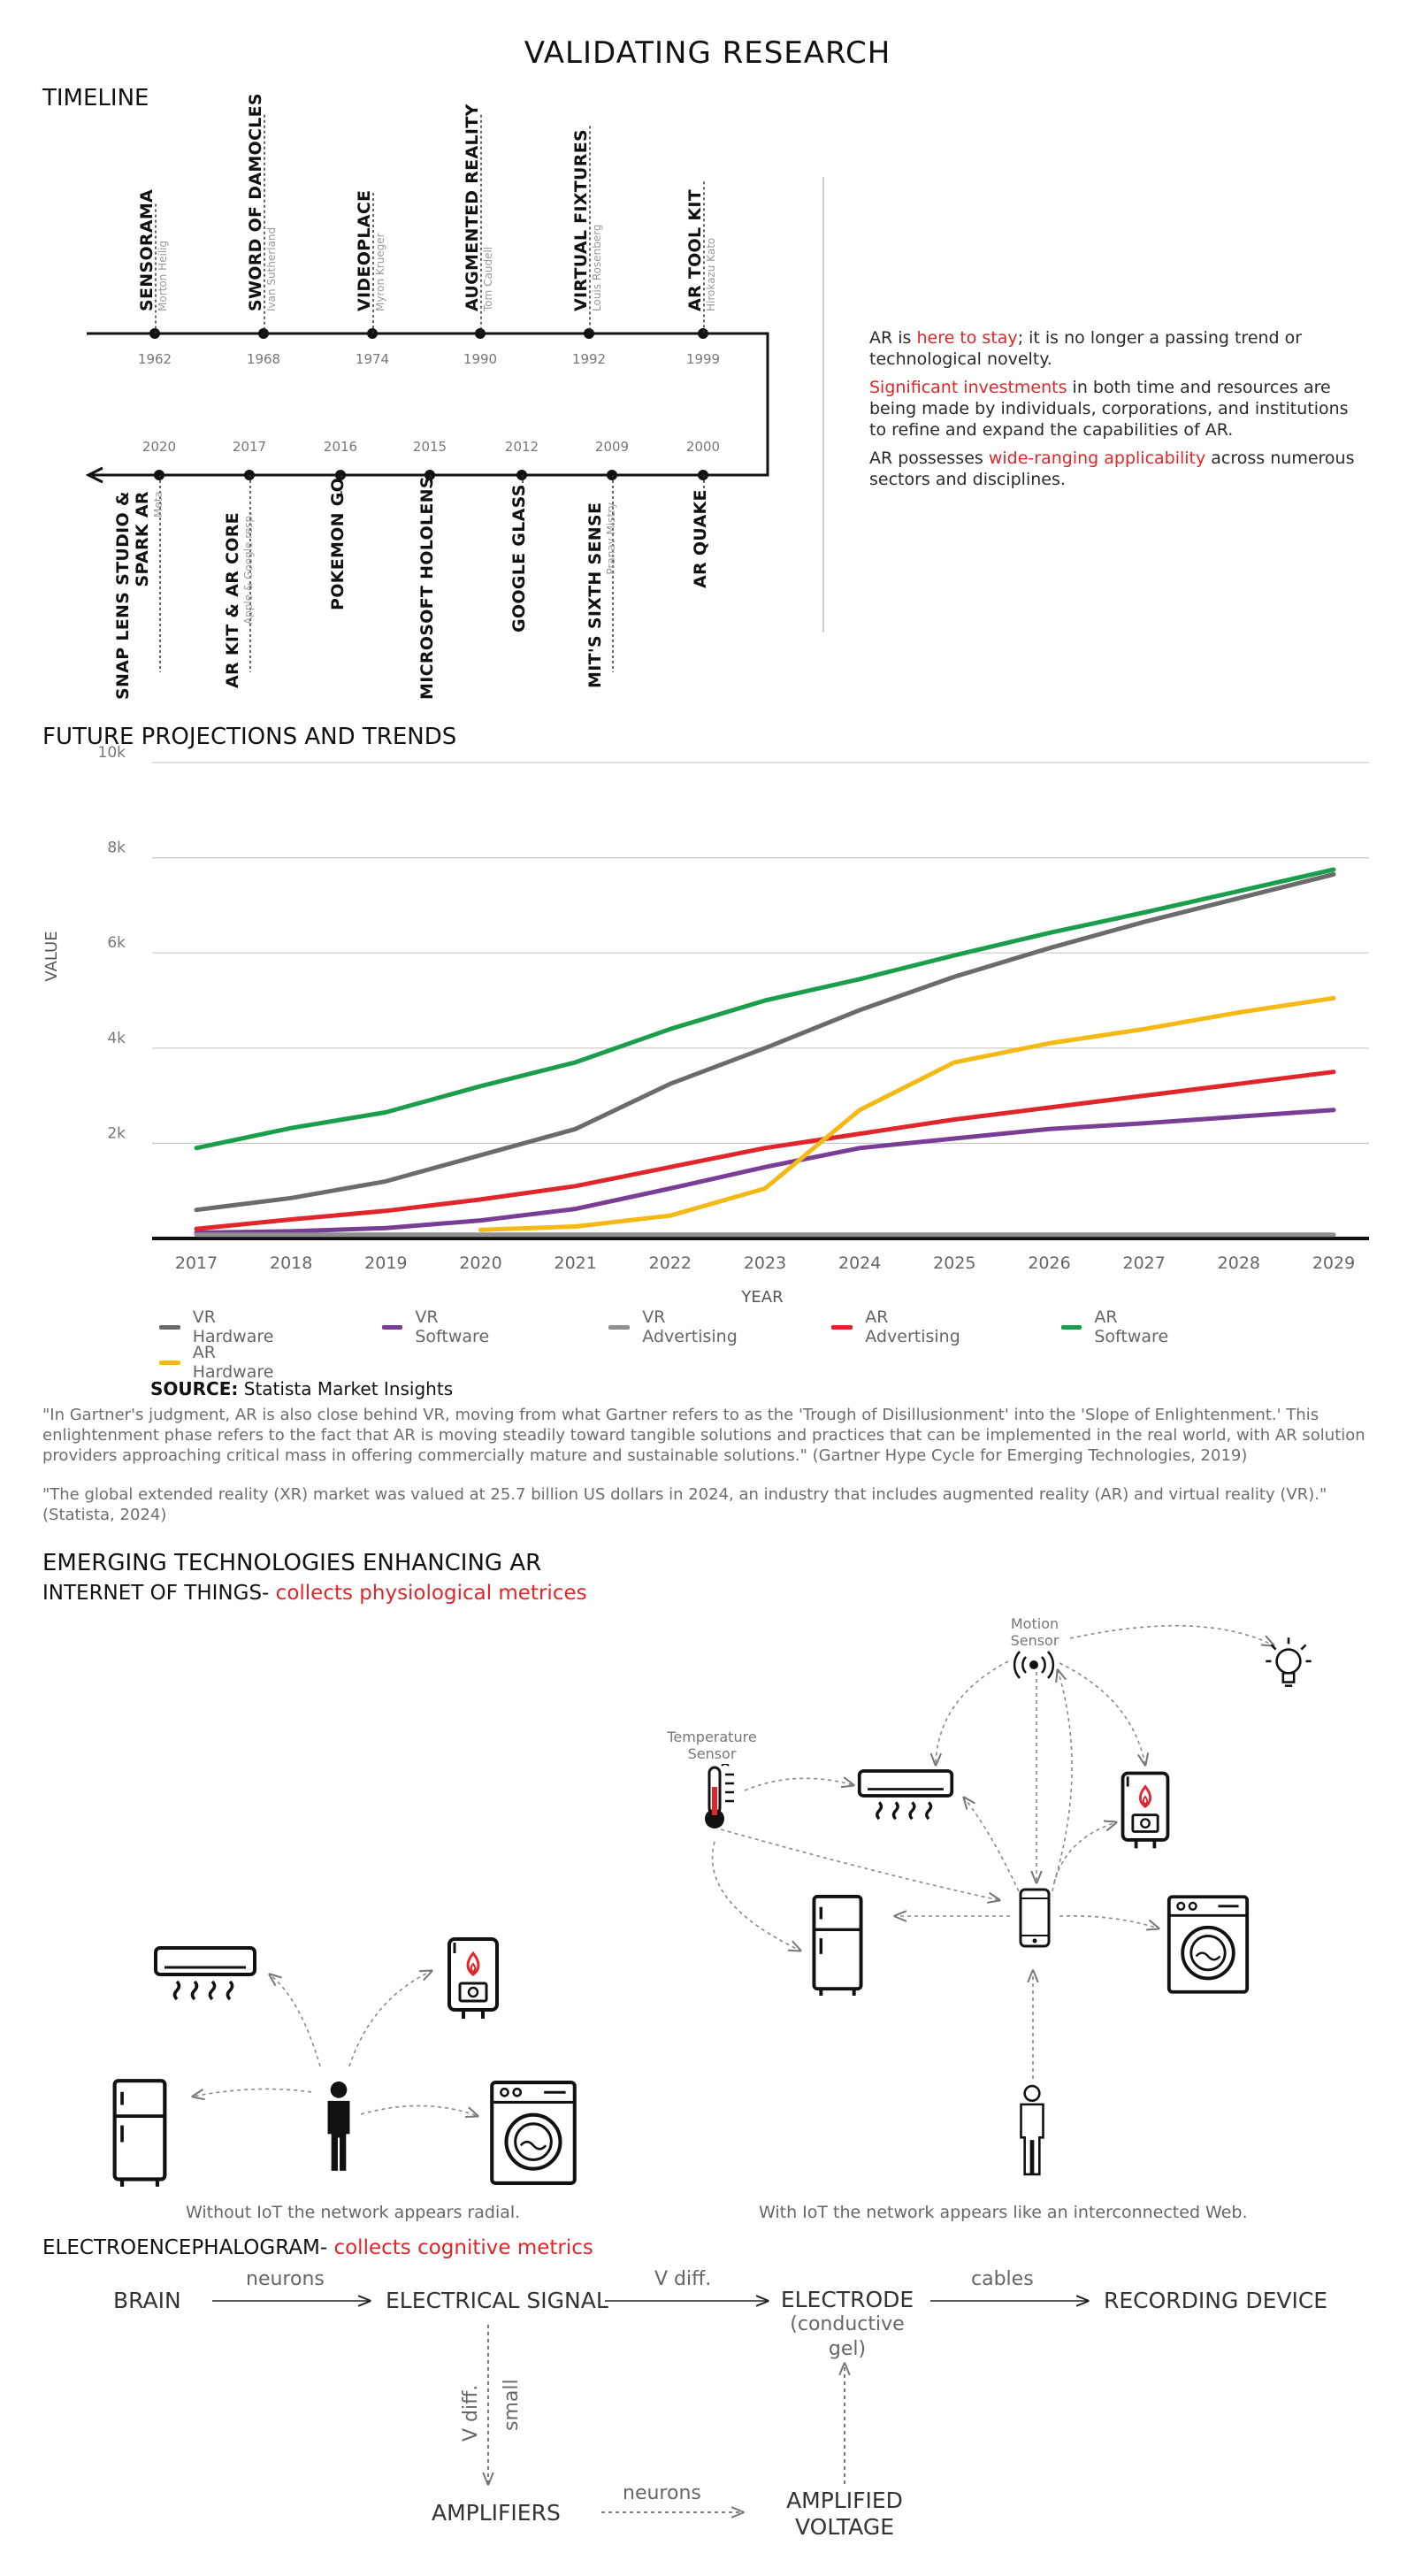  I want to click on chart-series-line-ar-advertising, so click(765, 1150).